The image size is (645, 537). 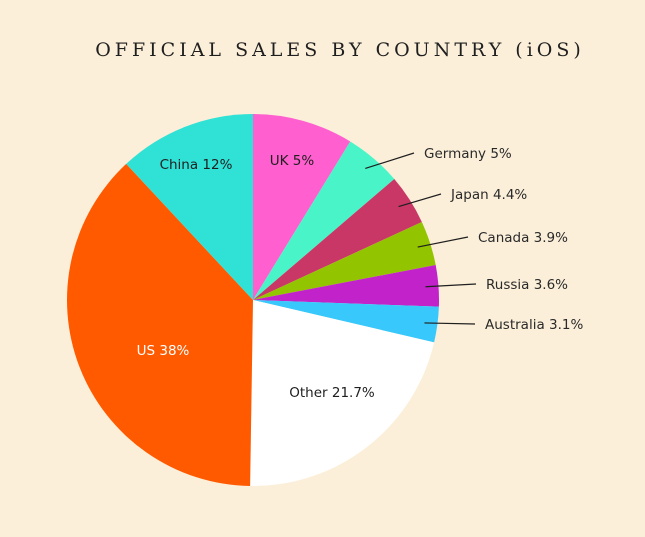 I want to click on leader-line-japan, so click(x=420, y=200).